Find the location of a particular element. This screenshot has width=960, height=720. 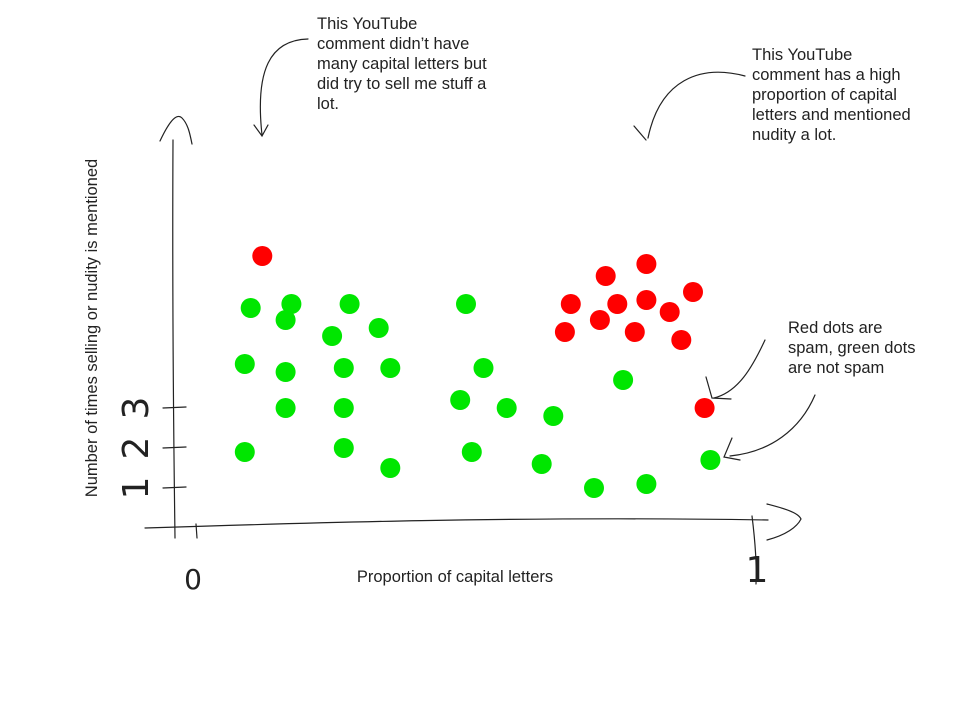

x-tick-label-0: 0 is located at coordinates (193, 579).